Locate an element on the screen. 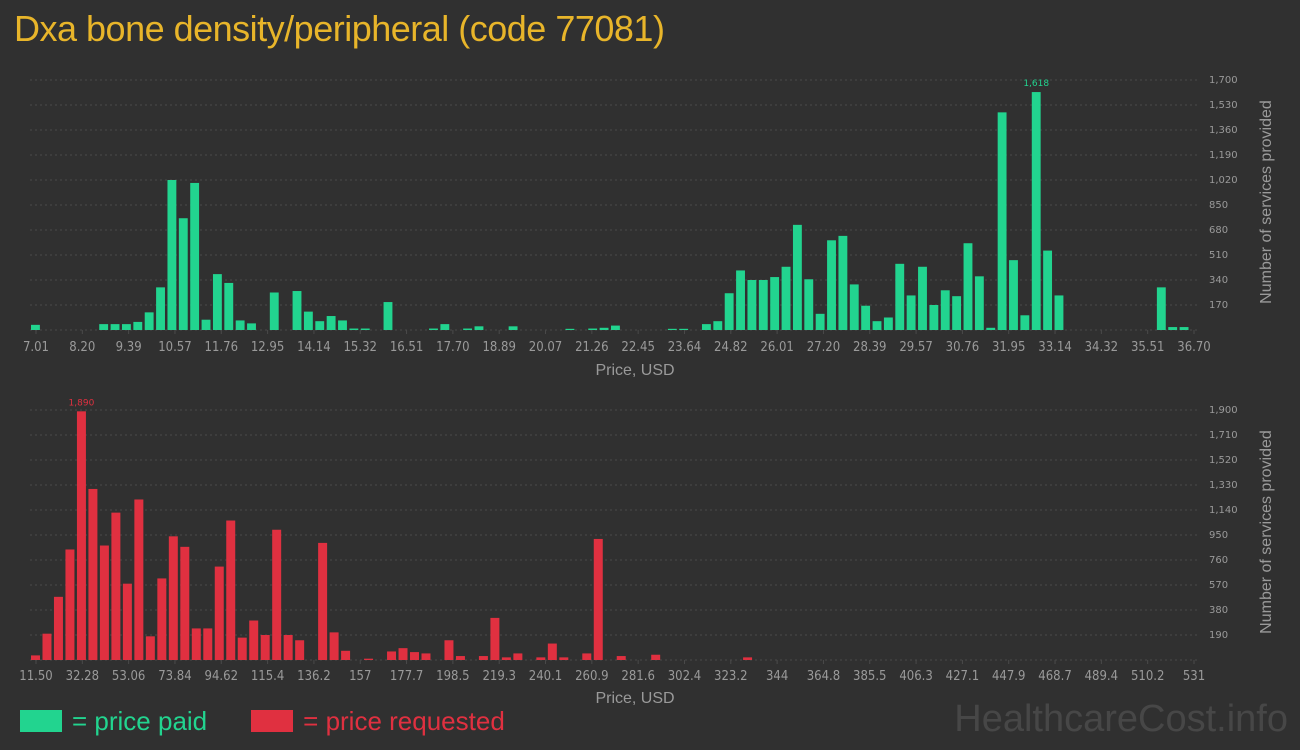  x-tick-label: 9.39 is located at coordinates (129, 347).